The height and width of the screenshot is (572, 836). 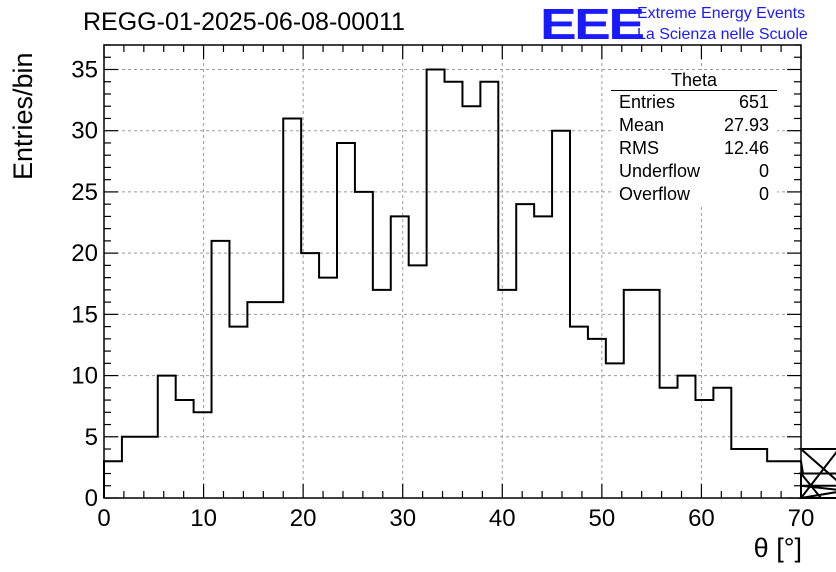 I want to click on x-tick-label: 0, so click(x=103, y=518).